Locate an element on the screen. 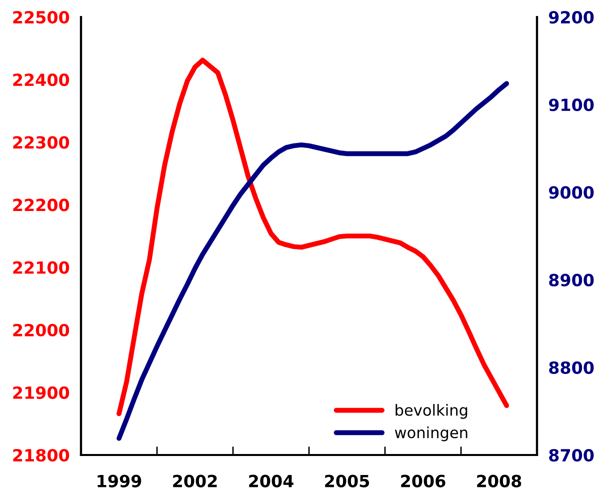 This screenshot has height=488, width=611. legend-label: bevolking is located at coordinates (432, 411).